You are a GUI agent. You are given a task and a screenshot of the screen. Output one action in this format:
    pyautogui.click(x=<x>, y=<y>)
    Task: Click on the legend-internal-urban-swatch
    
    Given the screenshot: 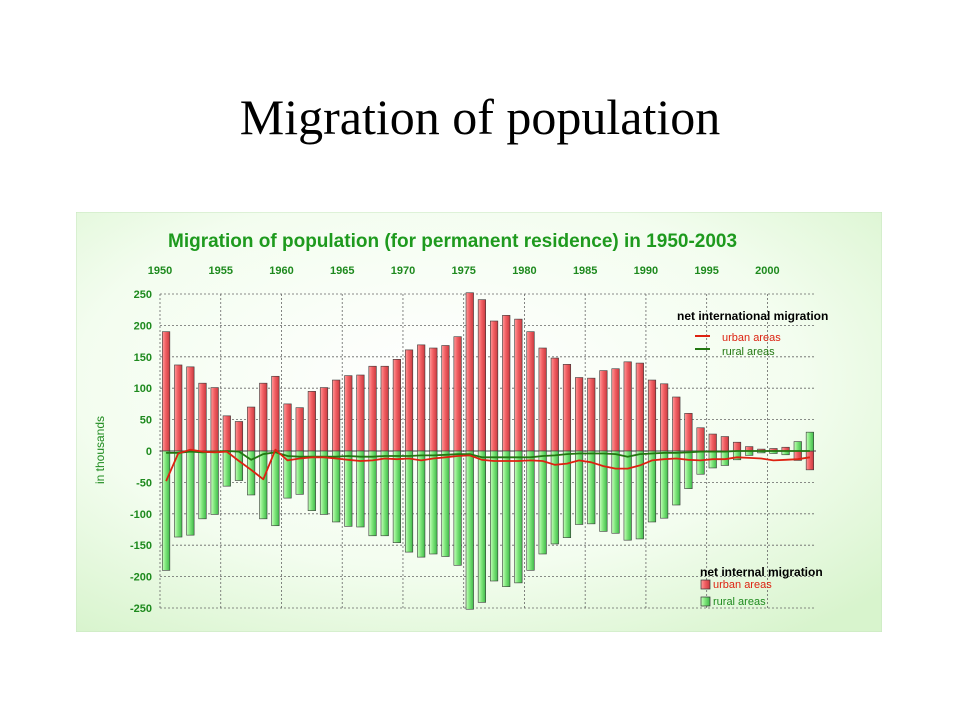 What is the action you would take?
    pyautogui.click(x=705, y=584)
    